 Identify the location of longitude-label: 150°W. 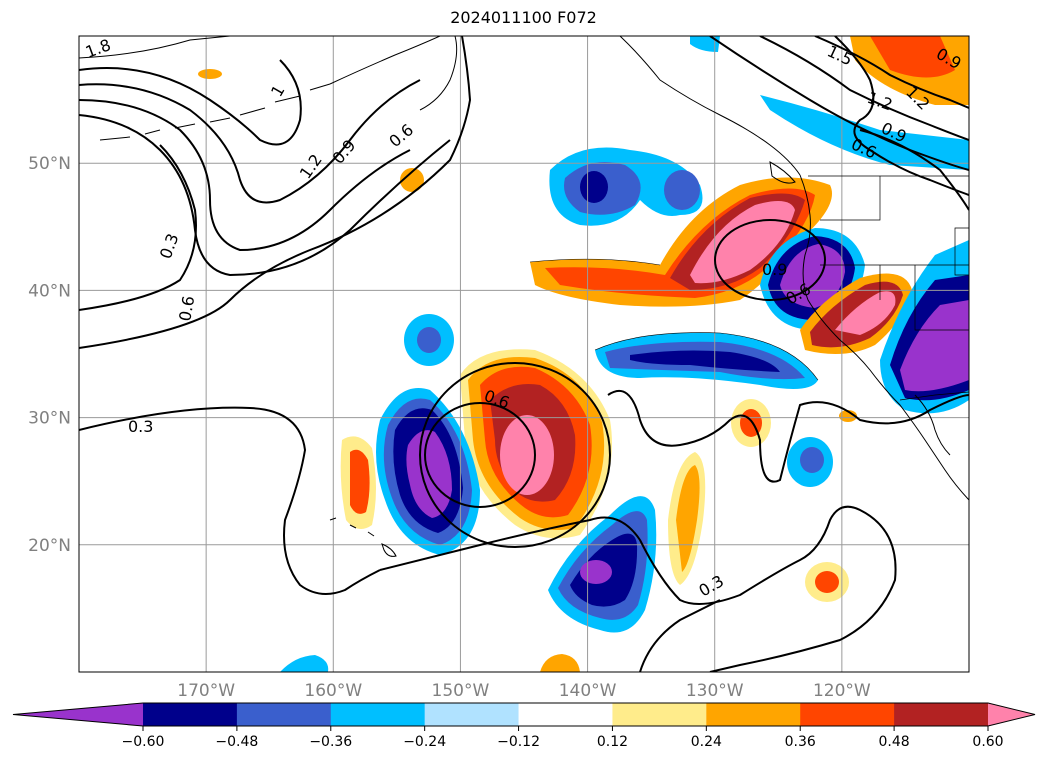
(461, 691).